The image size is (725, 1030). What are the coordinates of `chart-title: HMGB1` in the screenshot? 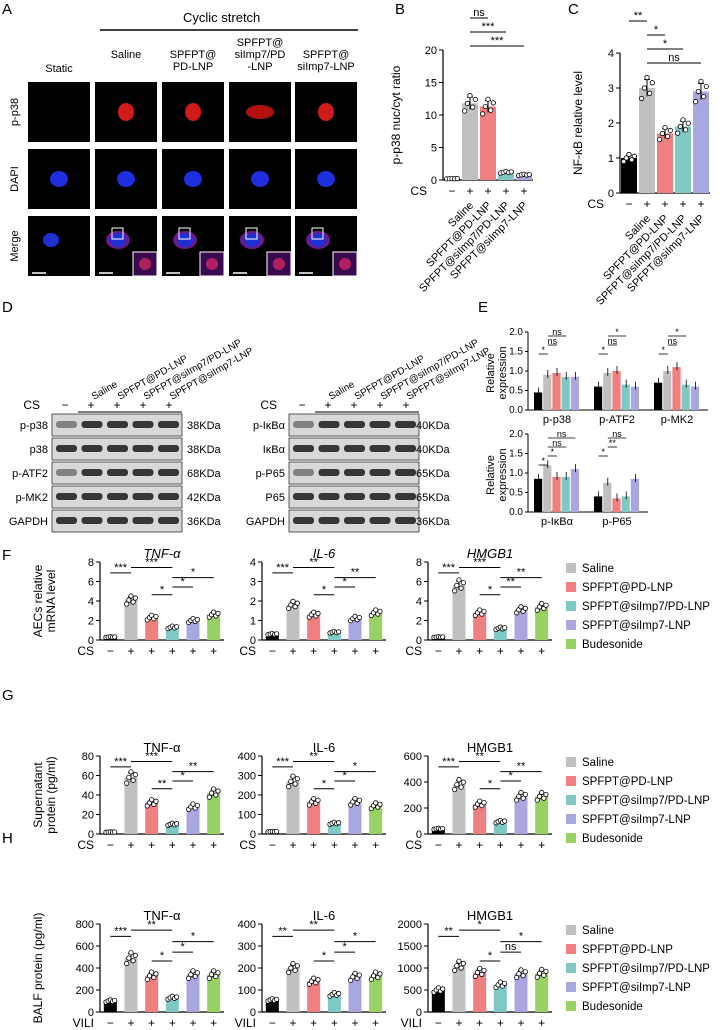 It's located at (490, 747).